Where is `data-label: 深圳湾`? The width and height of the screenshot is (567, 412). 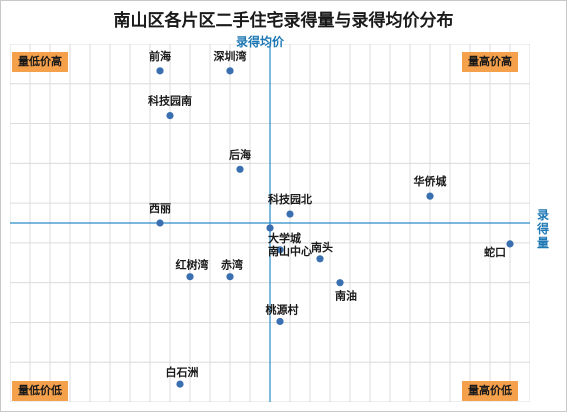
data-label: 深圳湾 is located at coordinates (230, 56).